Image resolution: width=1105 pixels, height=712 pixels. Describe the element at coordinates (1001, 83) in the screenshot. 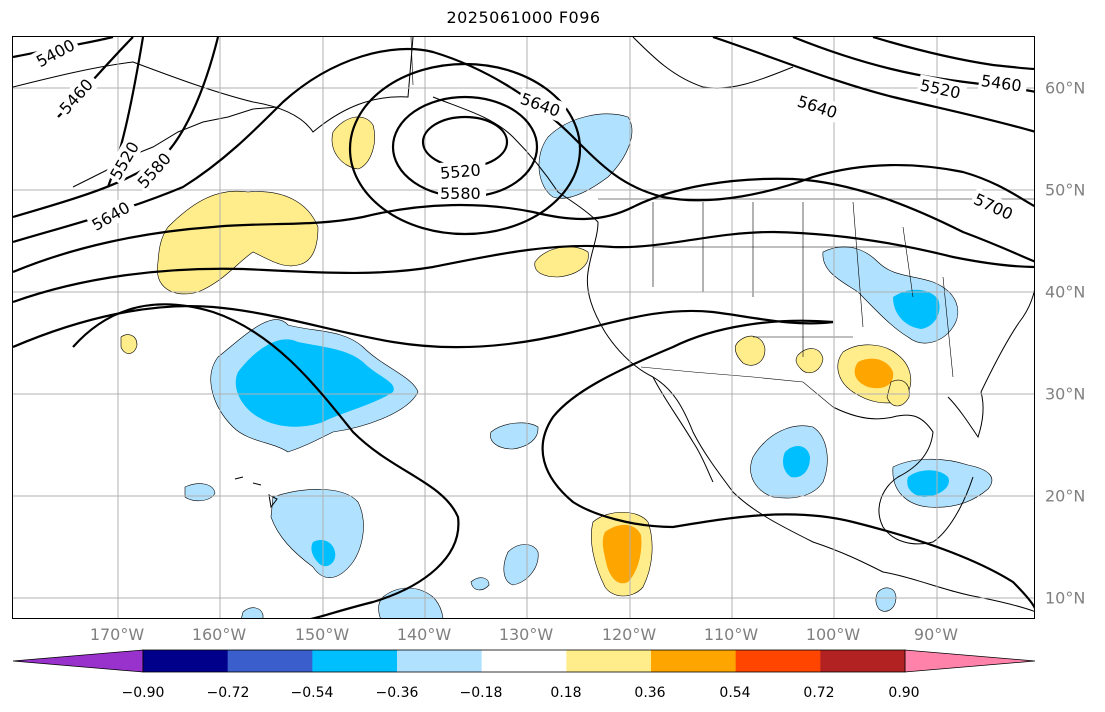

I see `contour-label: 5460` at that location.